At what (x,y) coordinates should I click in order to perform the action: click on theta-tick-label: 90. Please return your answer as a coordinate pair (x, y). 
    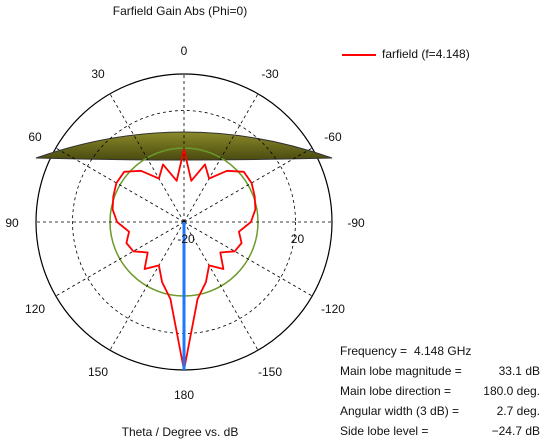
    Looking at the image, I should click on (12, 223).